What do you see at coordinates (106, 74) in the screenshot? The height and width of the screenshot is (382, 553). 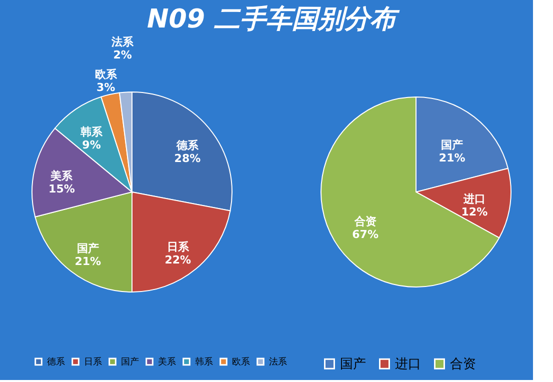 I see `slice-label: 欧系` at bounding box center [106, 74].